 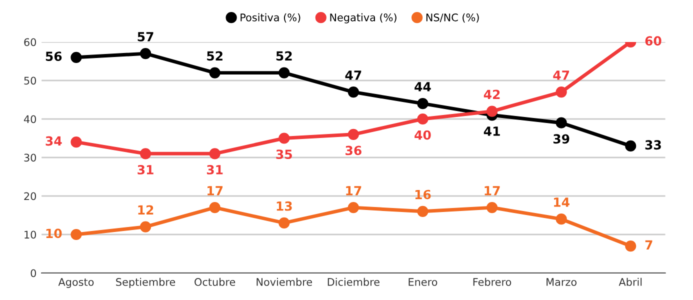 What do you see at coordinates (76, 283) in the screenshot?
I see `x-tick-label: Agosto` at bounding box center [76, 283].